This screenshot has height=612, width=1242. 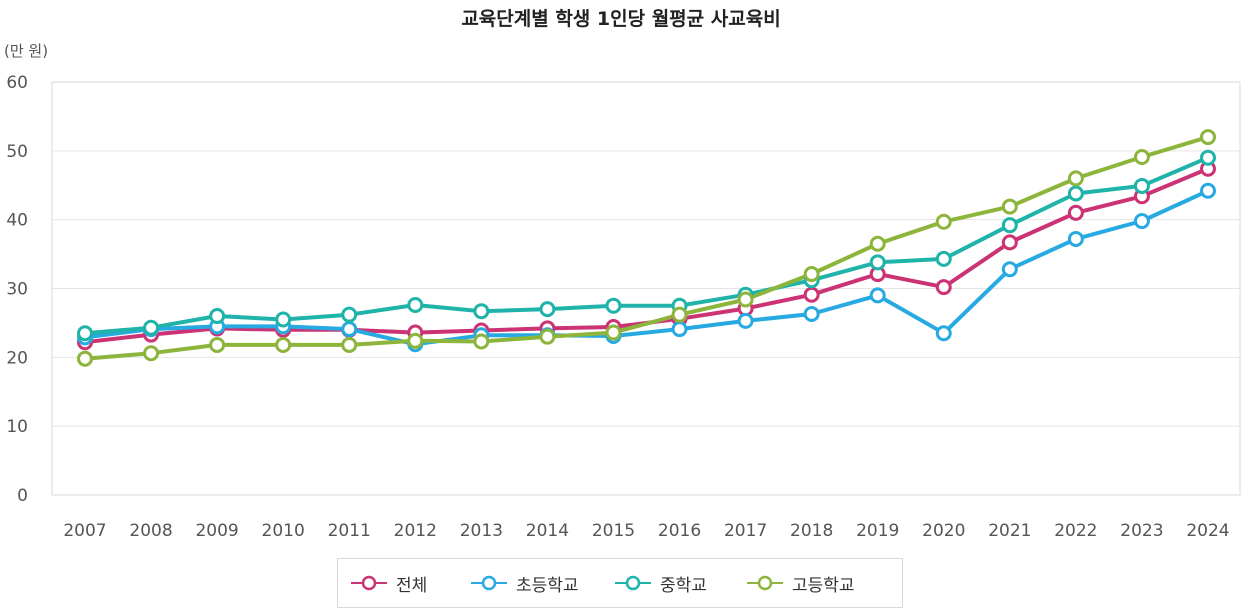 What do you see at coordinates (388, 583) in the screenshot?
I see `legend-item-total: 전체` at bounding box center [388, 583].